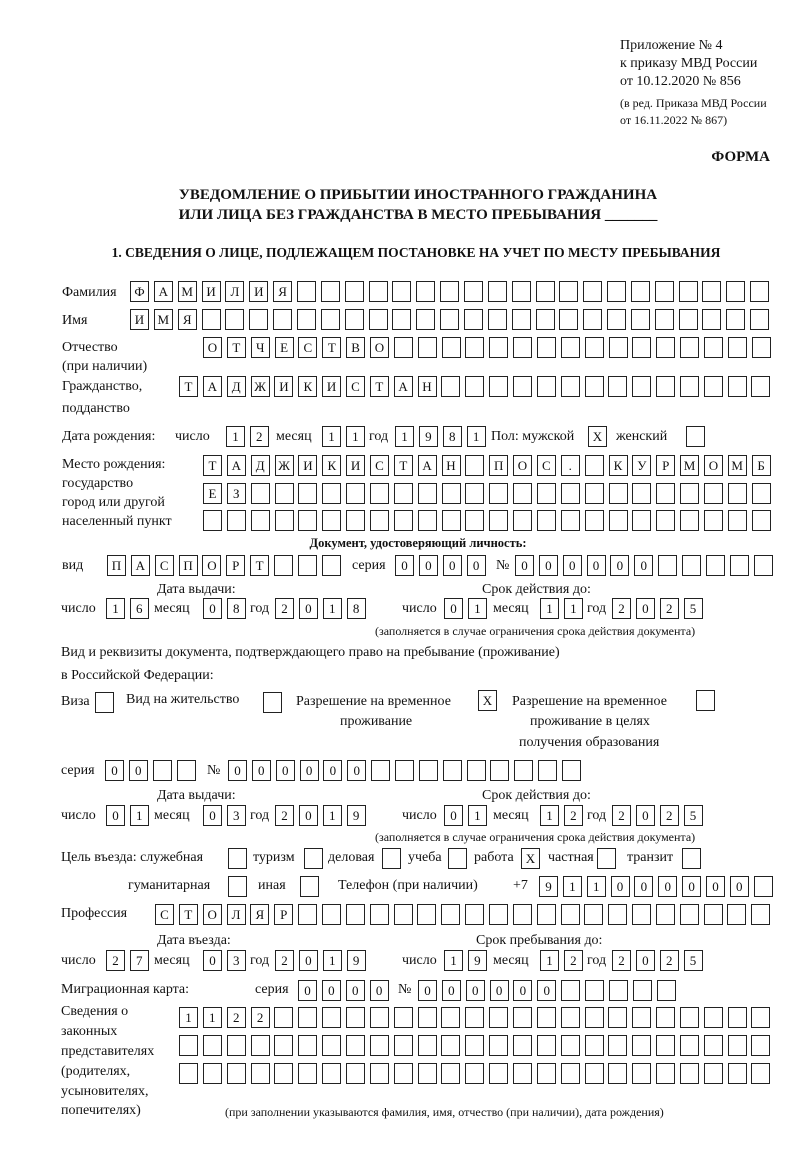 The height and width of the screenshot is (1163, 800). I want to click on char-cell: Д, so click(260, 465).